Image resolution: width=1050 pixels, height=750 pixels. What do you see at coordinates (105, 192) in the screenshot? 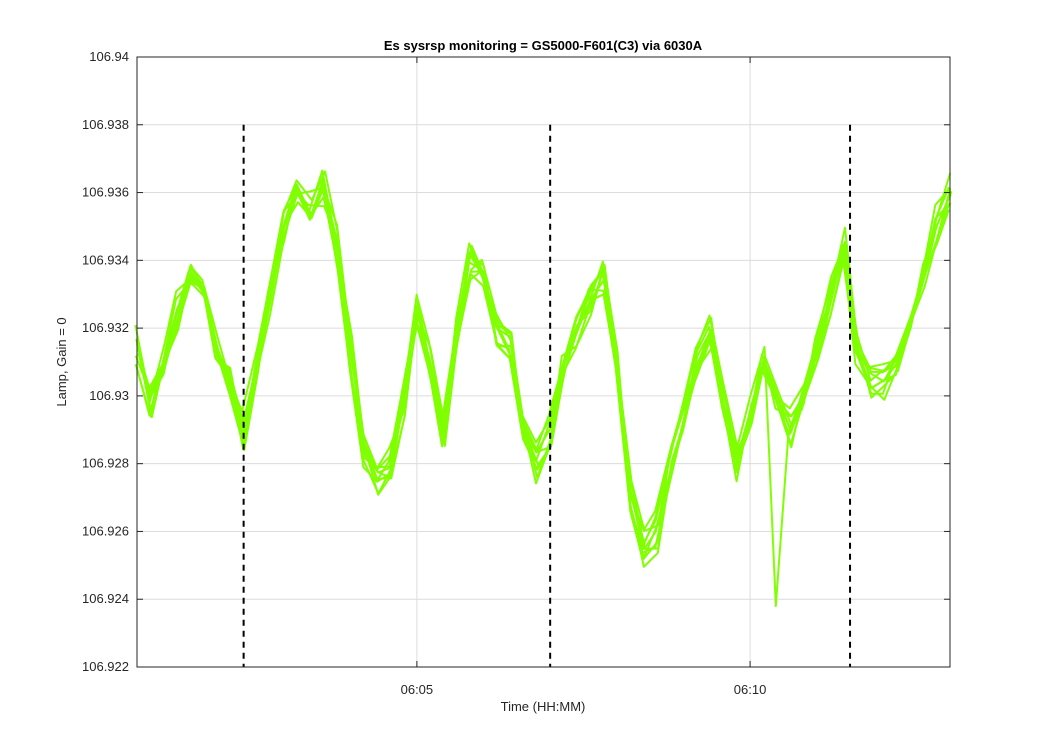
I see `y-tick-label: 106.936` at bounding box center [105, 192].